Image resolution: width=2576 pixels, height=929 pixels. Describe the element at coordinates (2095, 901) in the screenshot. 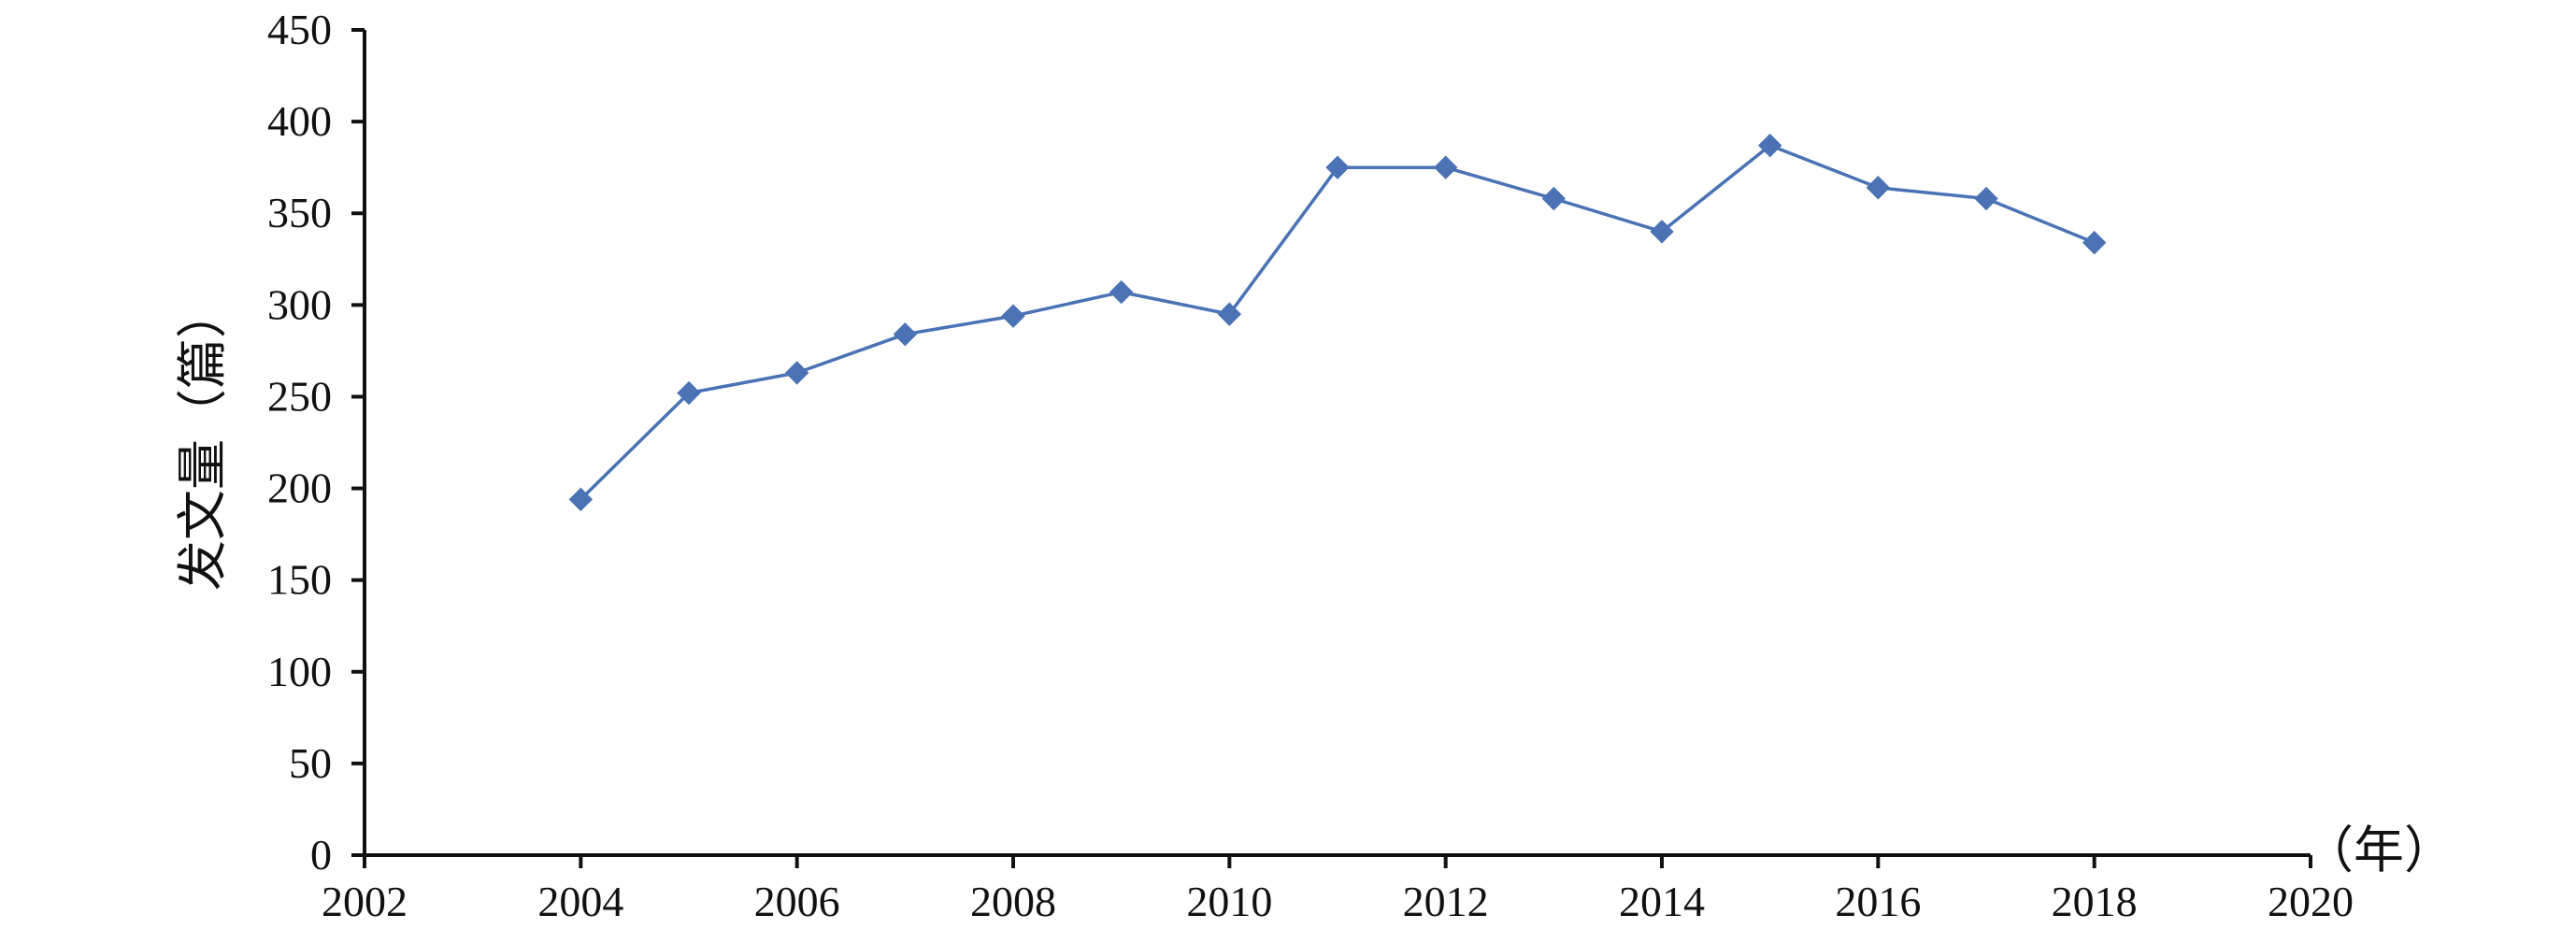

I see `x-tick-label-2018: 2018` at that location.